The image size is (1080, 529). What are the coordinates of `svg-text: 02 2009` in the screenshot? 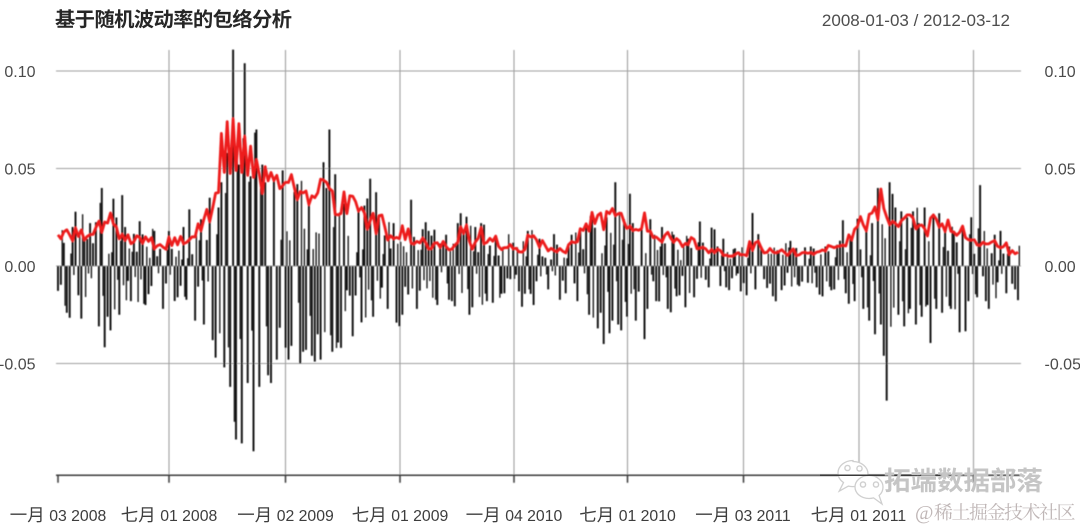 It's located at (305, 516).